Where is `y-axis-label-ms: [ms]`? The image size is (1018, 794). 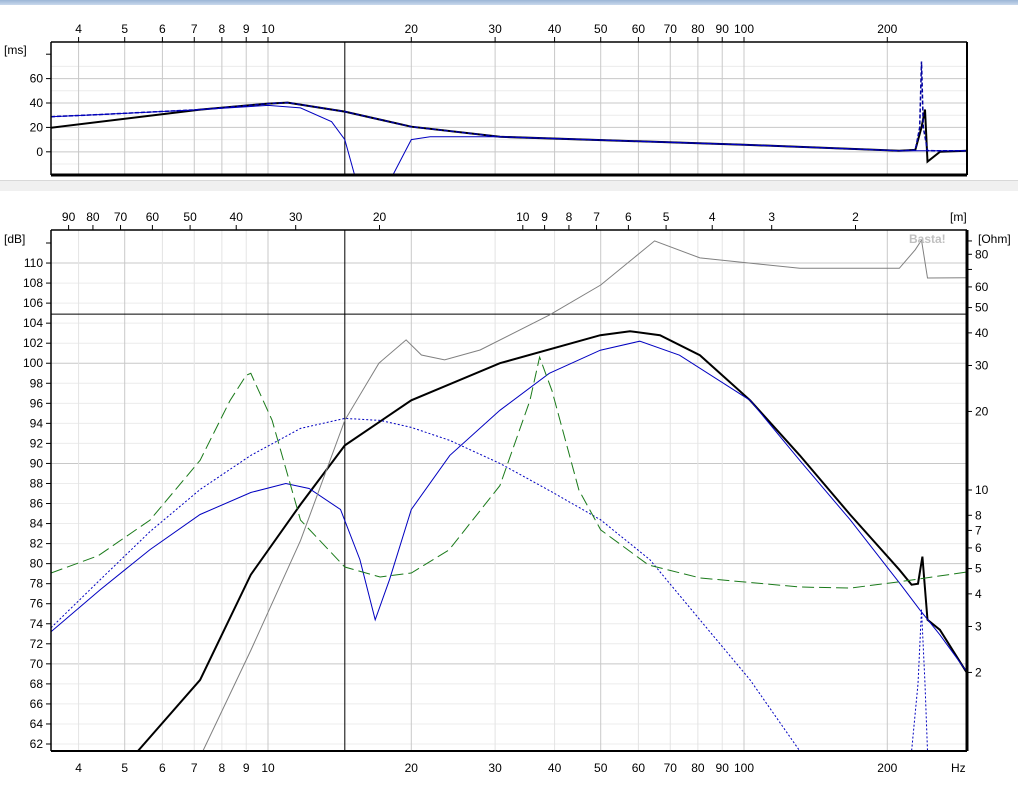
y-axis-label-ms: [ms] is located at coordinates (15, 50).